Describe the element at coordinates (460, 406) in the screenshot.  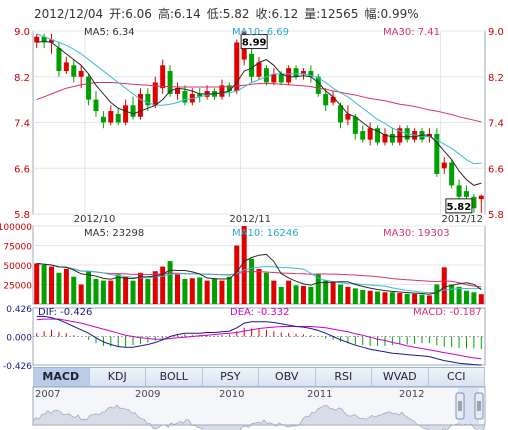
I see `timeline-left-handle` at that location.